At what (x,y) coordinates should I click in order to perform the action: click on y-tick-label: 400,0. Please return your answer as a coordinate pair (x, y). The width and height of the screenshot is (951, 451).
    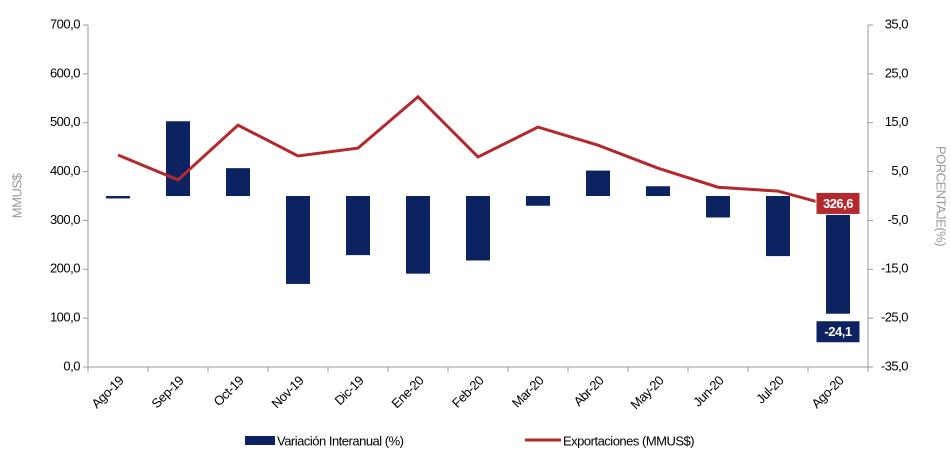
    Looking at the image, I should click on (65, 170).